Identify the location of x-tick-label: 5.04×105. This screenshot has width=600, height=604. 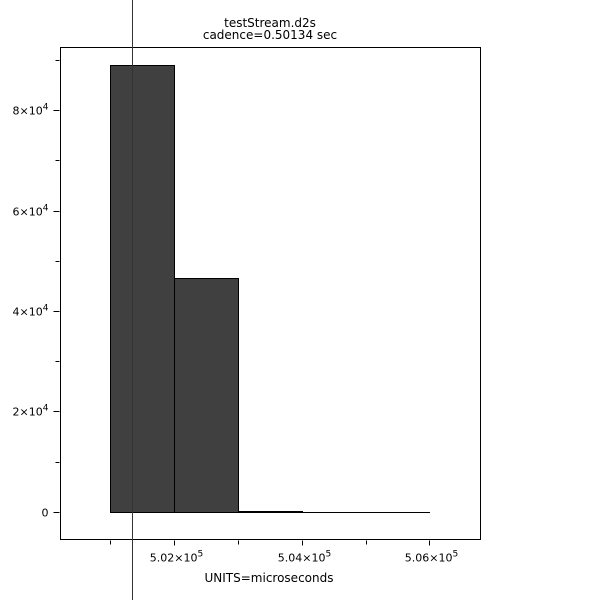
(304, 557).